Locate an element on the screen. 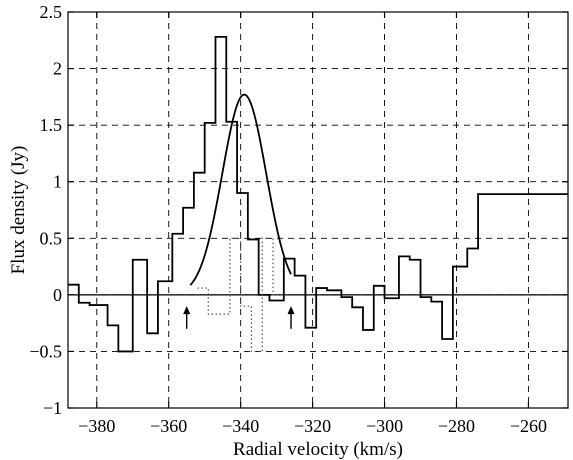 The width and height of the screenshot is (573, 460). x-tick-label: −340 is located at coordinates (240, 426).